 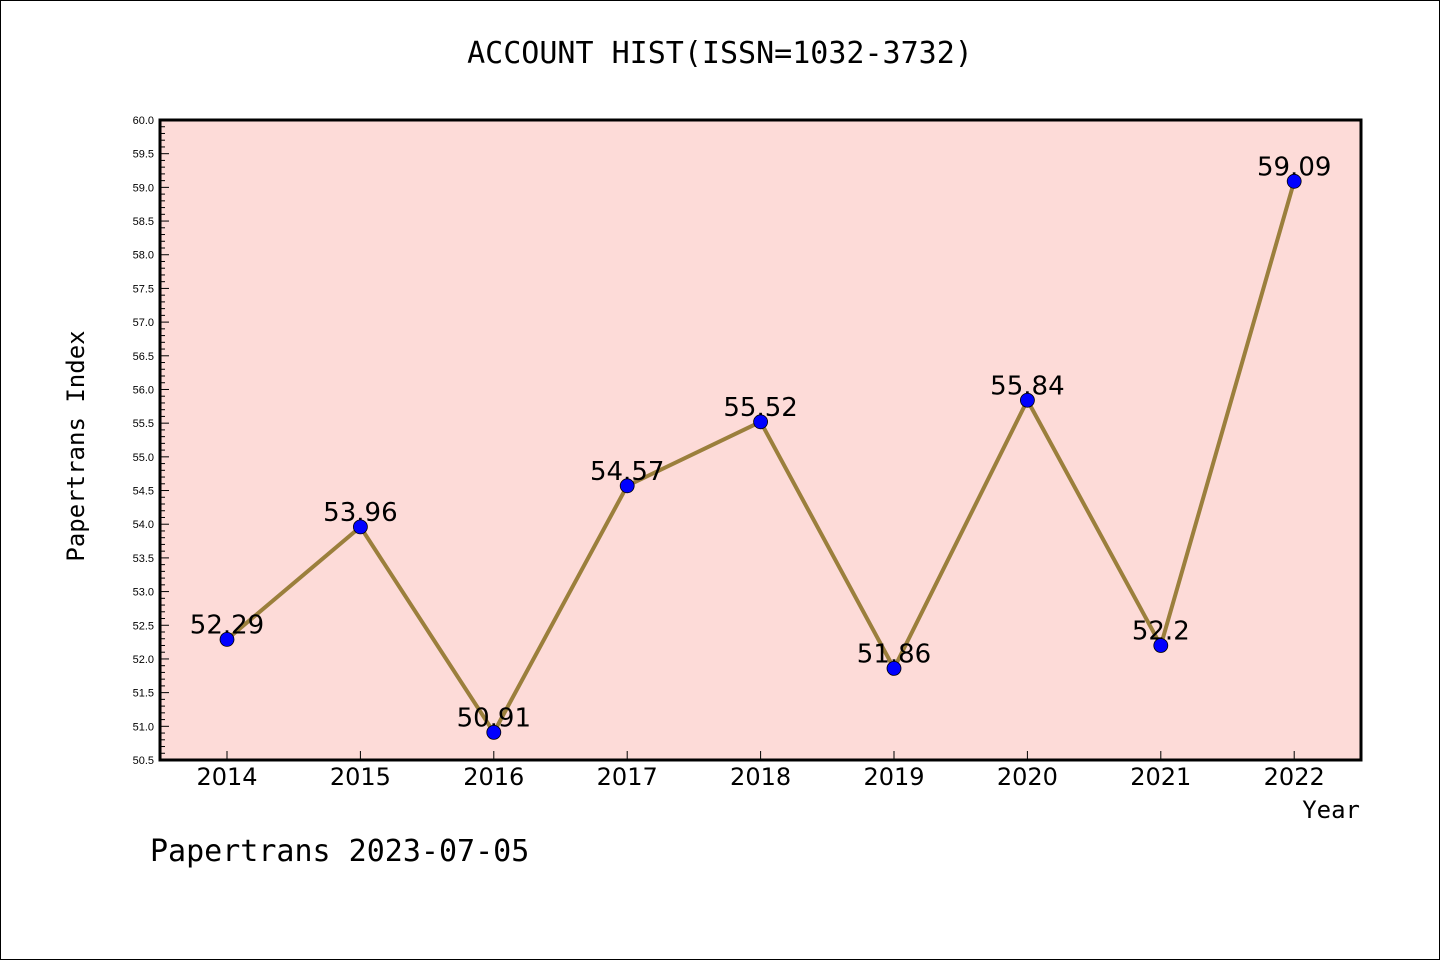 I want to click on x-tick-label: 2016, so click(x=493, y=777).